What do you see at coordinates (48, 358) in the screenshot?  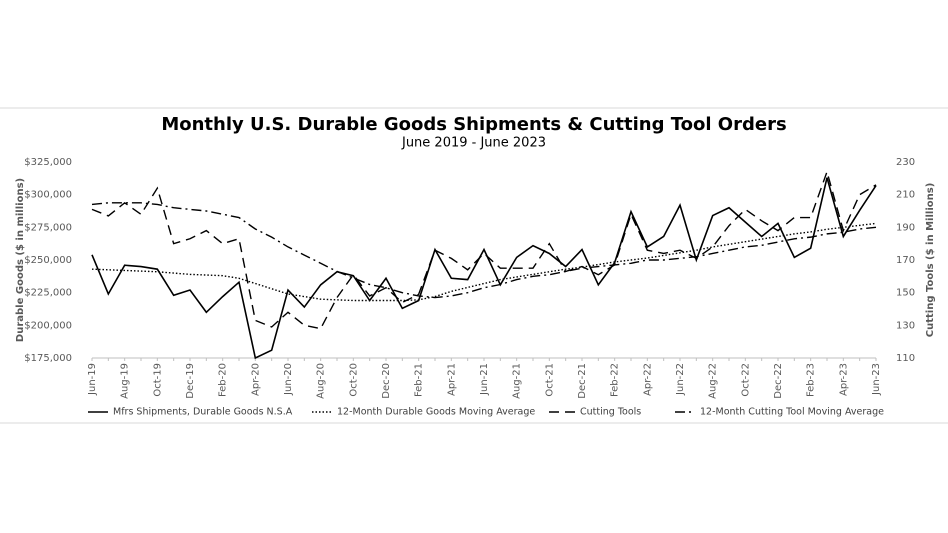 I see `y-tick-label: $175,000` at bounding box center [48, 358].